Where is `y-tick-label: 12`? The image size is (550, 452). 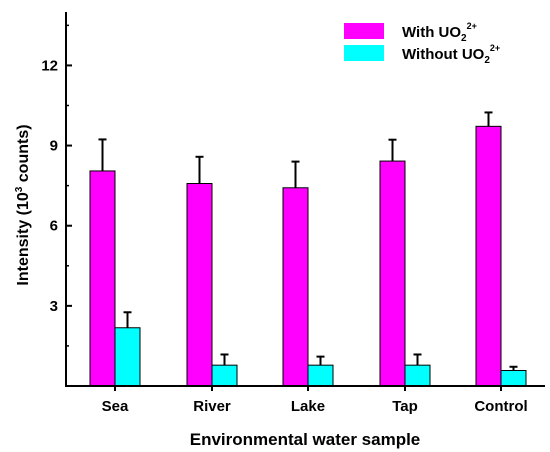 y-tick-label: 12 is located at coordinates (49, 65).